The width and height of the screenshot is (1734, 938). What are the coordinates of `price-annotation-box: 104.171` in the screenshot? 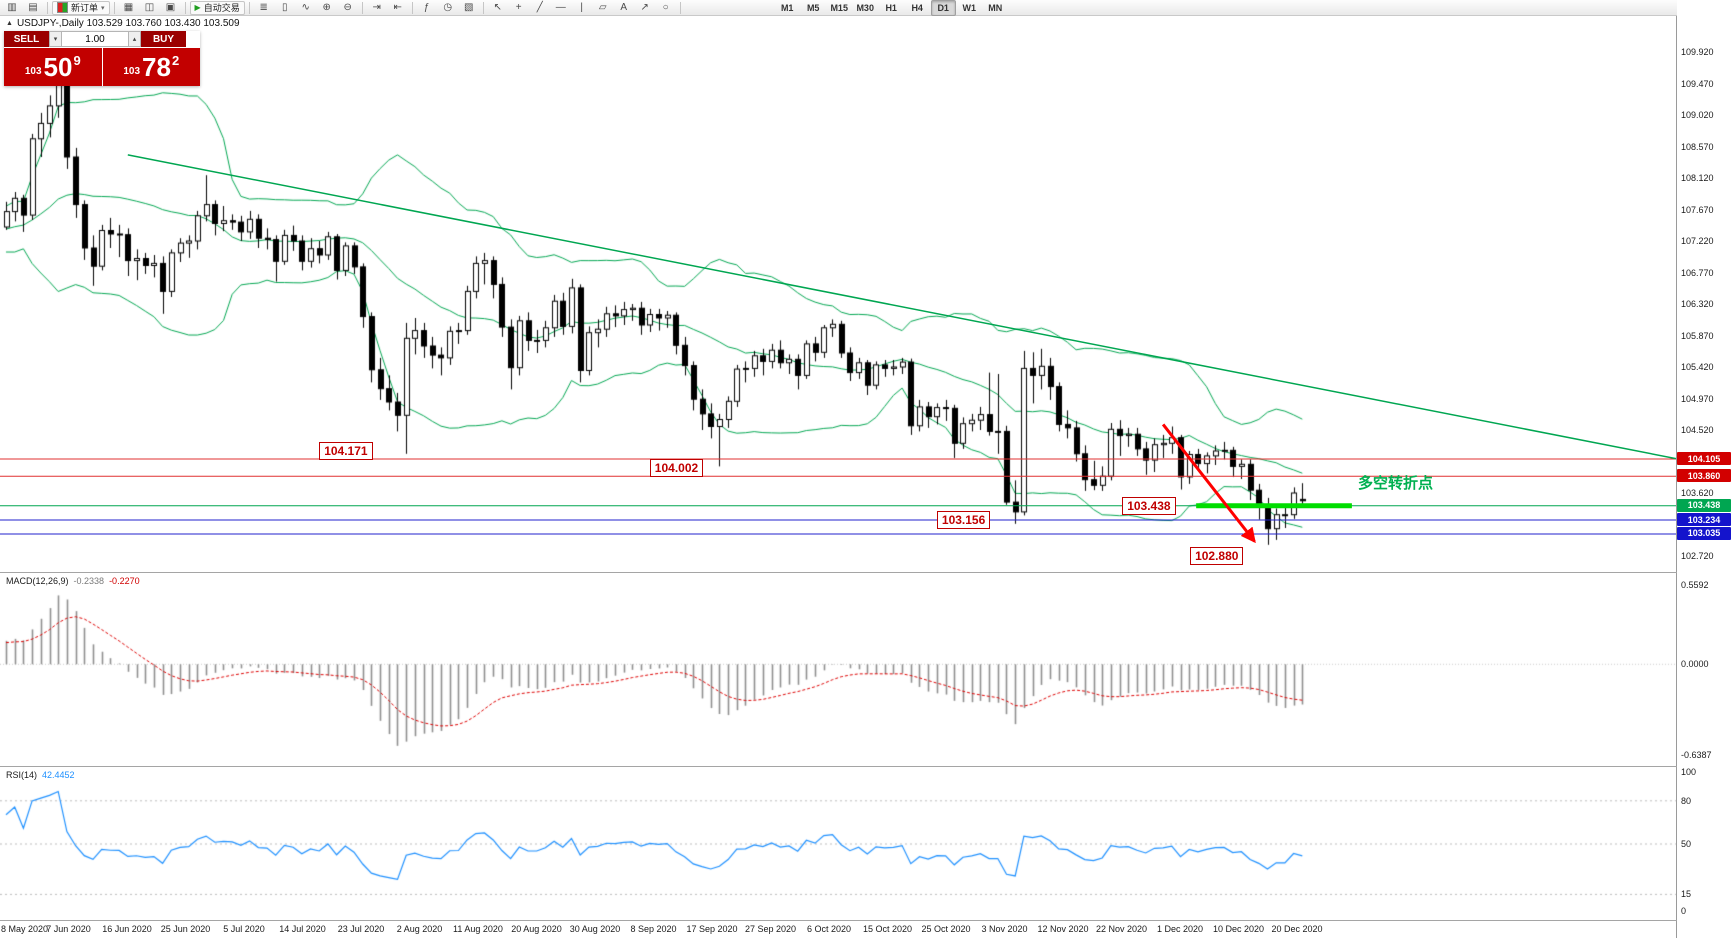 It's located at (346, 451).